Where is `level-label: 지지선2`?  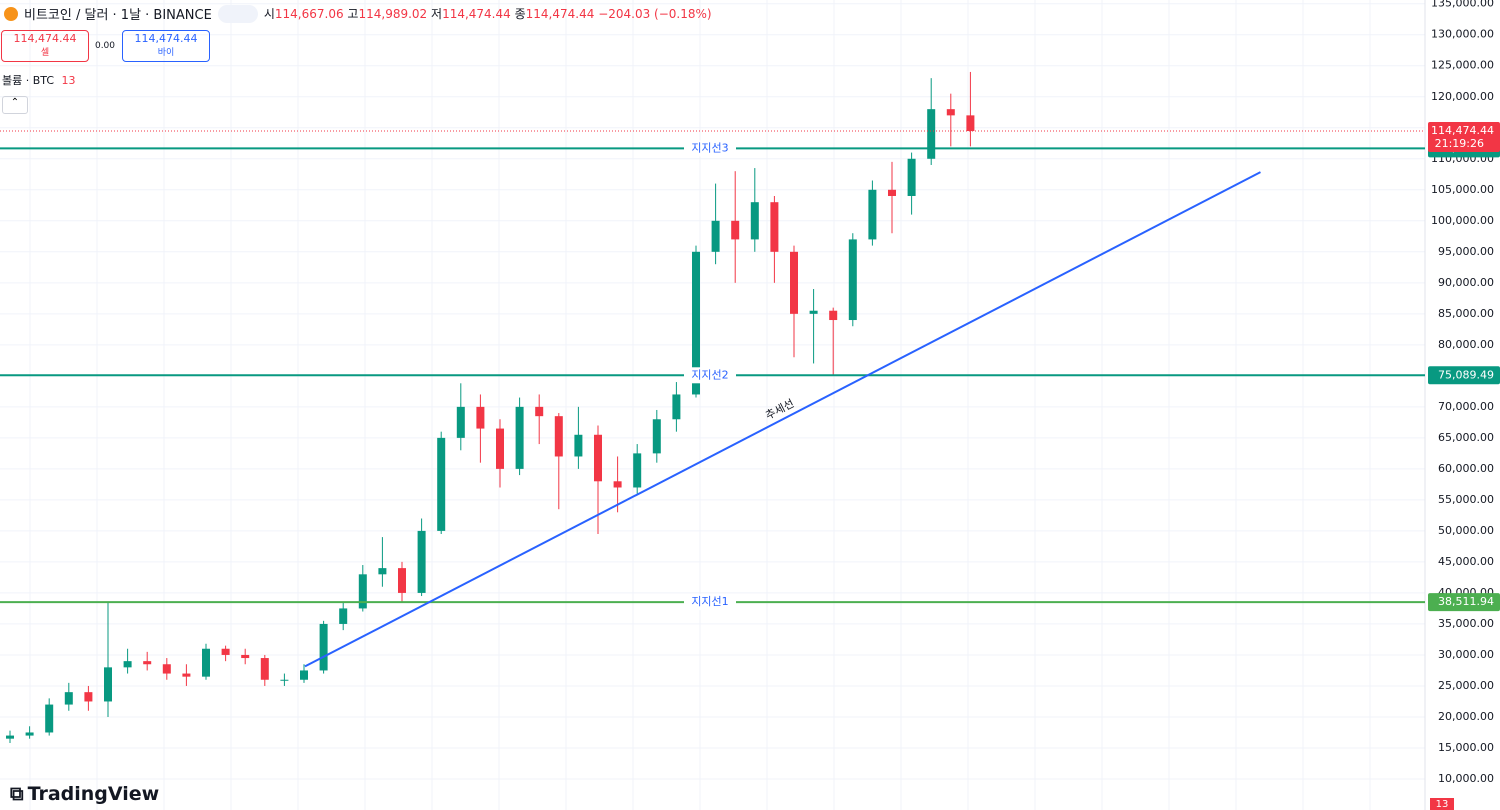 level-label: 지지선2 is located at coordinates (709, 374).